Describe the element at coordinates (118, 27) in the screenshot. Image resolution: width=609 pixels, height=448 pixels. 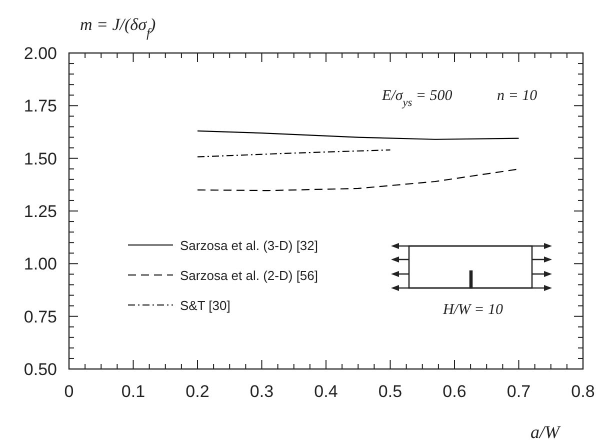
I see `y-axis-title: m = J/(δσ$_{f}$)` at that location.